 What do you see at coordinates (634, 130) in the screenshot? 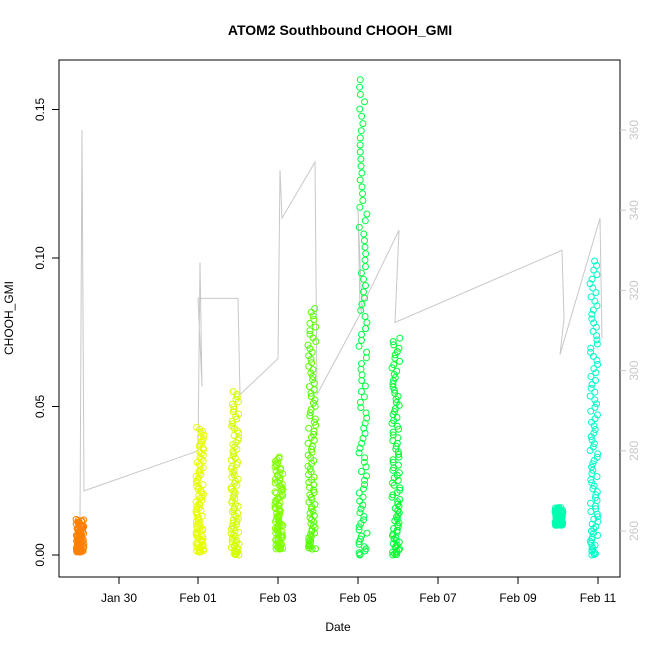
I see `y2-tick-label: 360` at bounding box center [634, 130].